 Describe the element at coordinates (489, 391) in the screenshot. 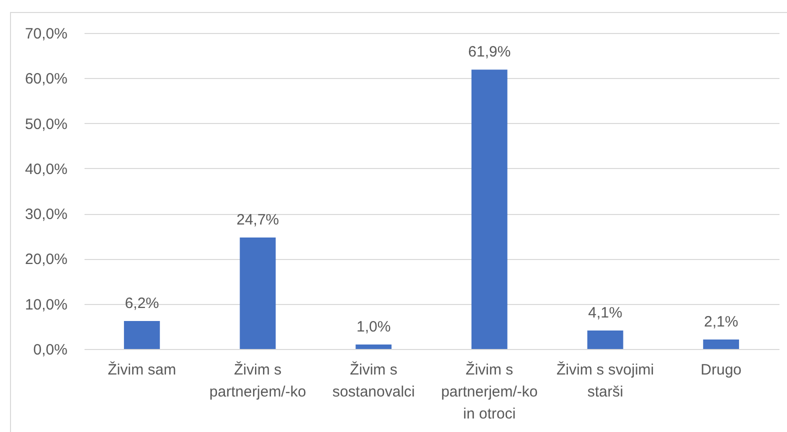

I see `x-tick-label: Živim s partnerjem/-ko in otroci` at that location.